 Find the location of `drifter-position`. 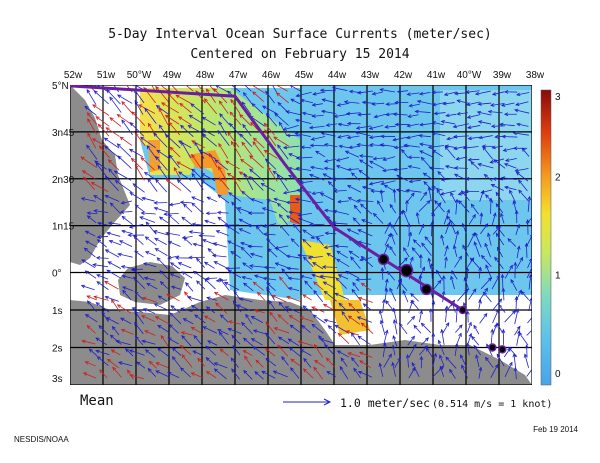

drifter-position is located at coordinates (502, 349).